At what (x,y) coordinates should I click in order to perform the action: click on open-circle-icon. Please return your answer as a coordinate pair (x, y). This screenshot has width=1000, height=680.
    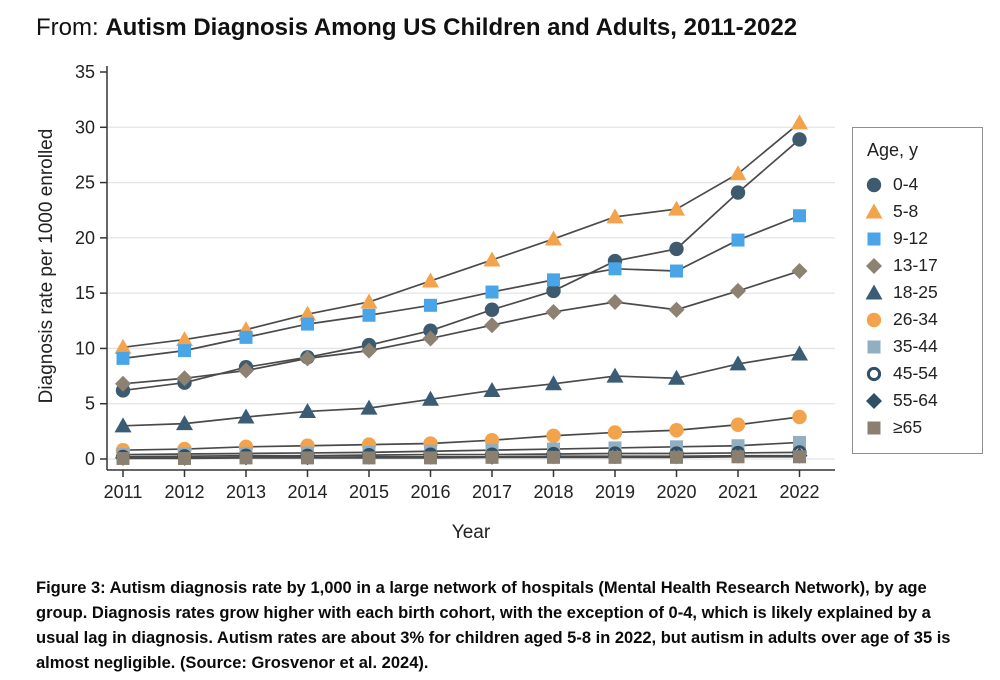
    Looking at the image, I should click on (874, 373).